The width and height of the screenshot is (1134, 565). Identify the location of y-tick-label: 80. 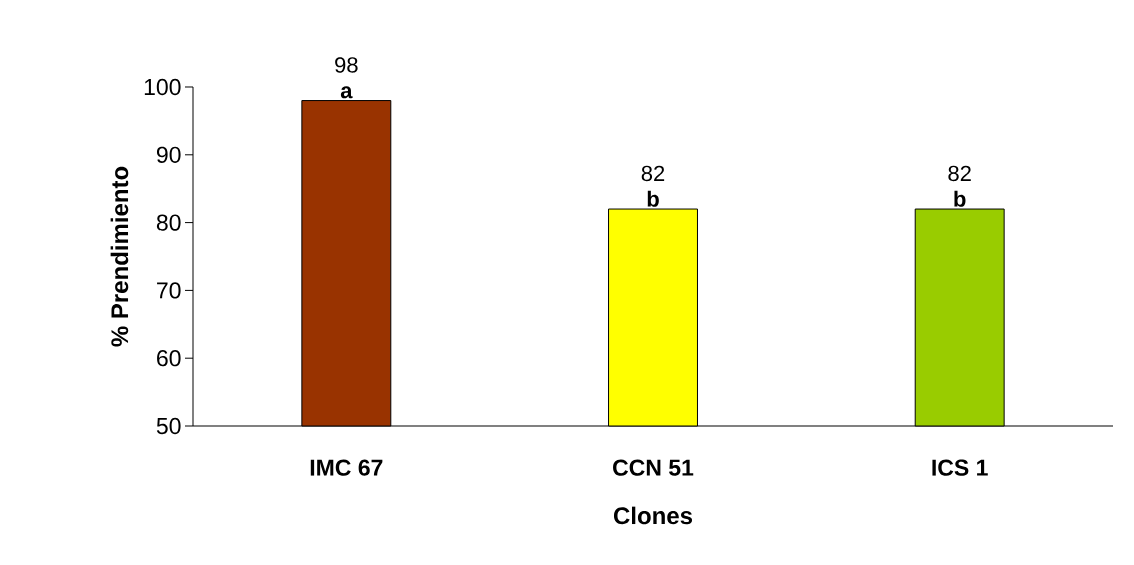
(168, 222).